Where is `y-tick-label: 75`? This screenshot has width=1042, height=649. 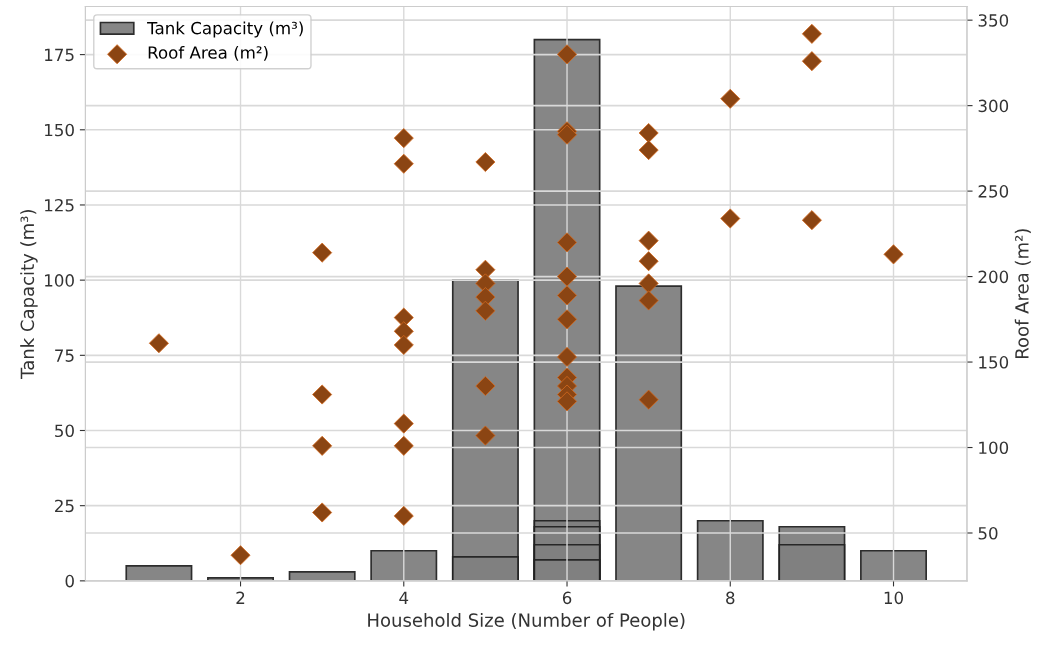 y-tick-label: 75 is located at coordinates (64, 355).